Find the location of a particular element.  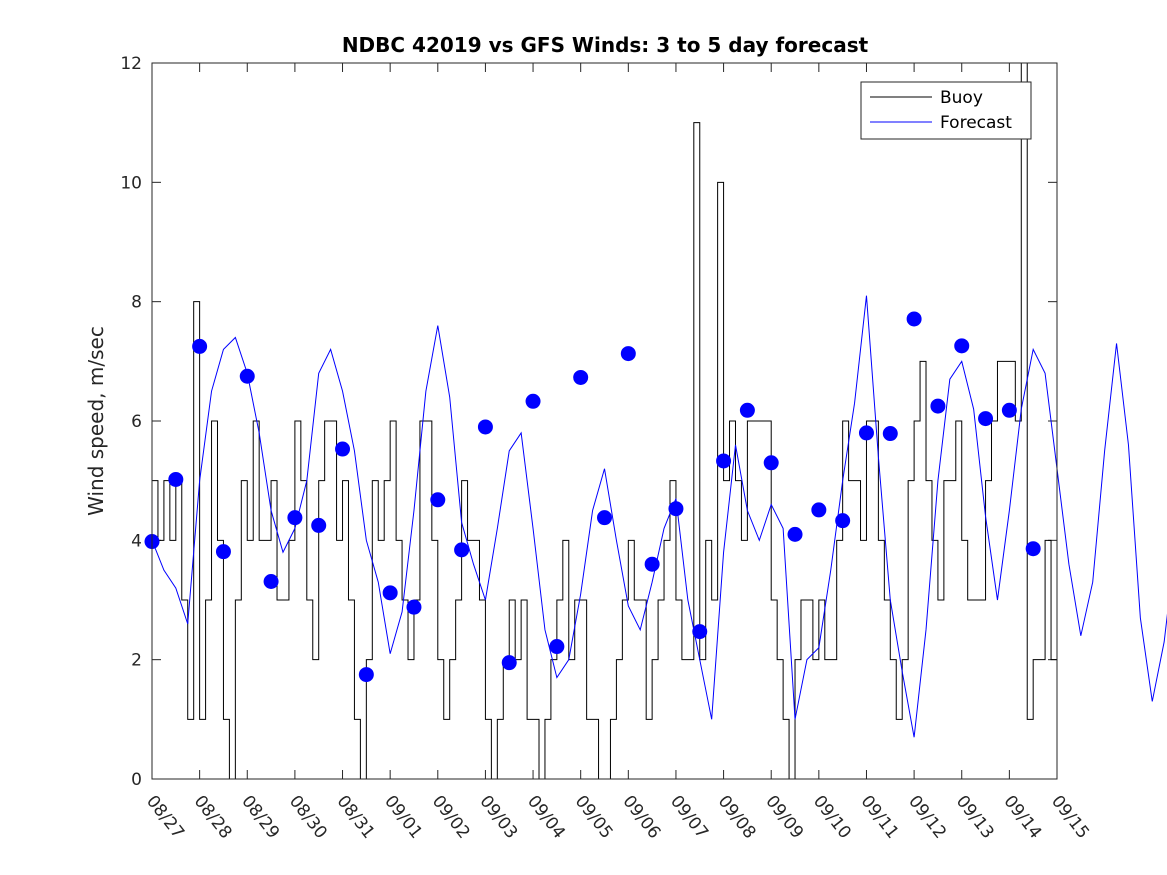

x-tick-label-18: 09/14 is located at coordinates (1022, 817).